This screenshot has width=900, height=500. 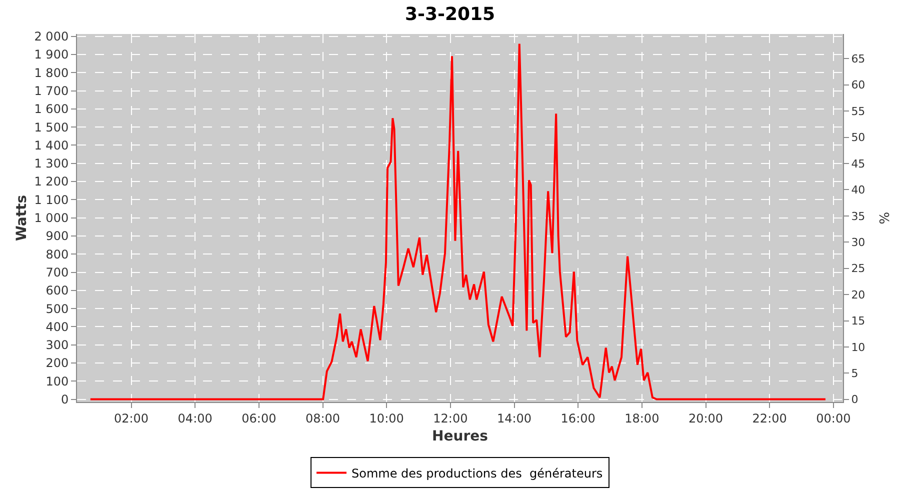 I want to click on legend-label: Somme des productions des générateurs, so click(x=477, y=473).